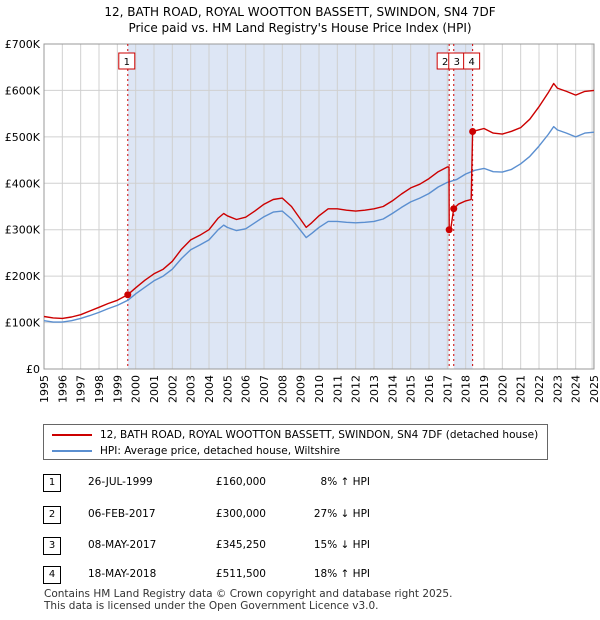  Describe the element at coordinates (345, 482) in the screenshot. I see `transaction-hpi: 8% ↑ HPI` at that location.